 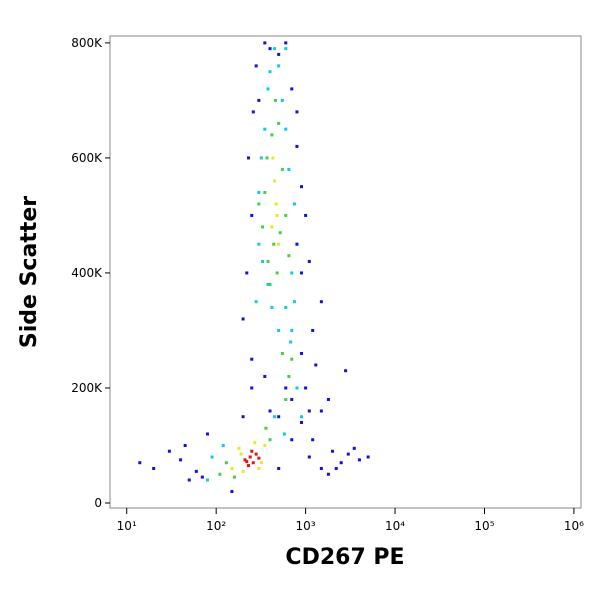 What do you see at coordinates (127, 526) in the screenshot?
I see `x-tick-label: 10¹` at bounding box center [127, 526].